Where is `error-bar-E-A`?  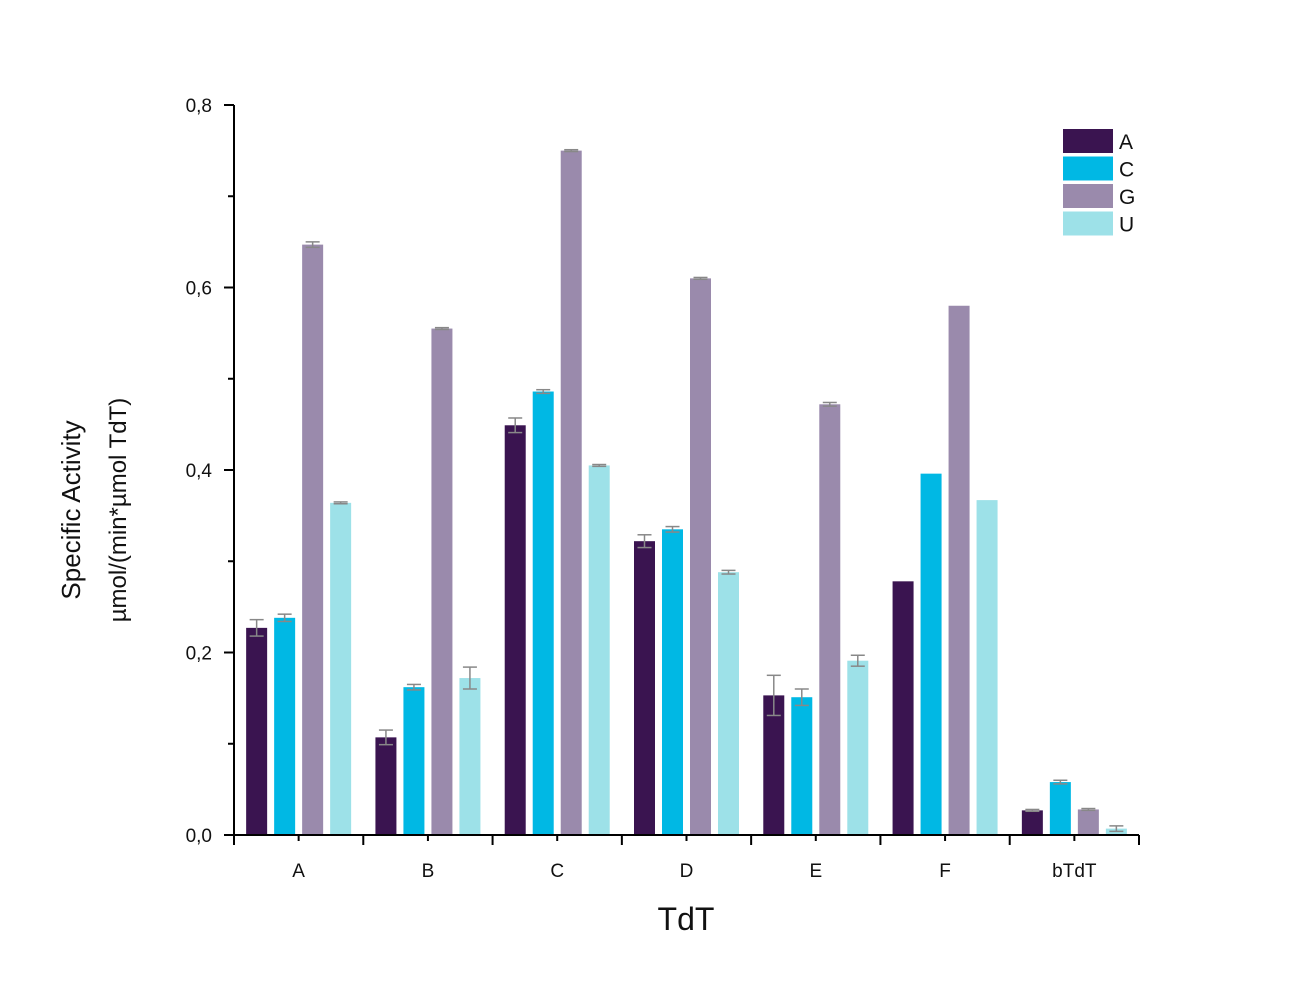
error-bar-E-A is located at coordinates (773, 695).